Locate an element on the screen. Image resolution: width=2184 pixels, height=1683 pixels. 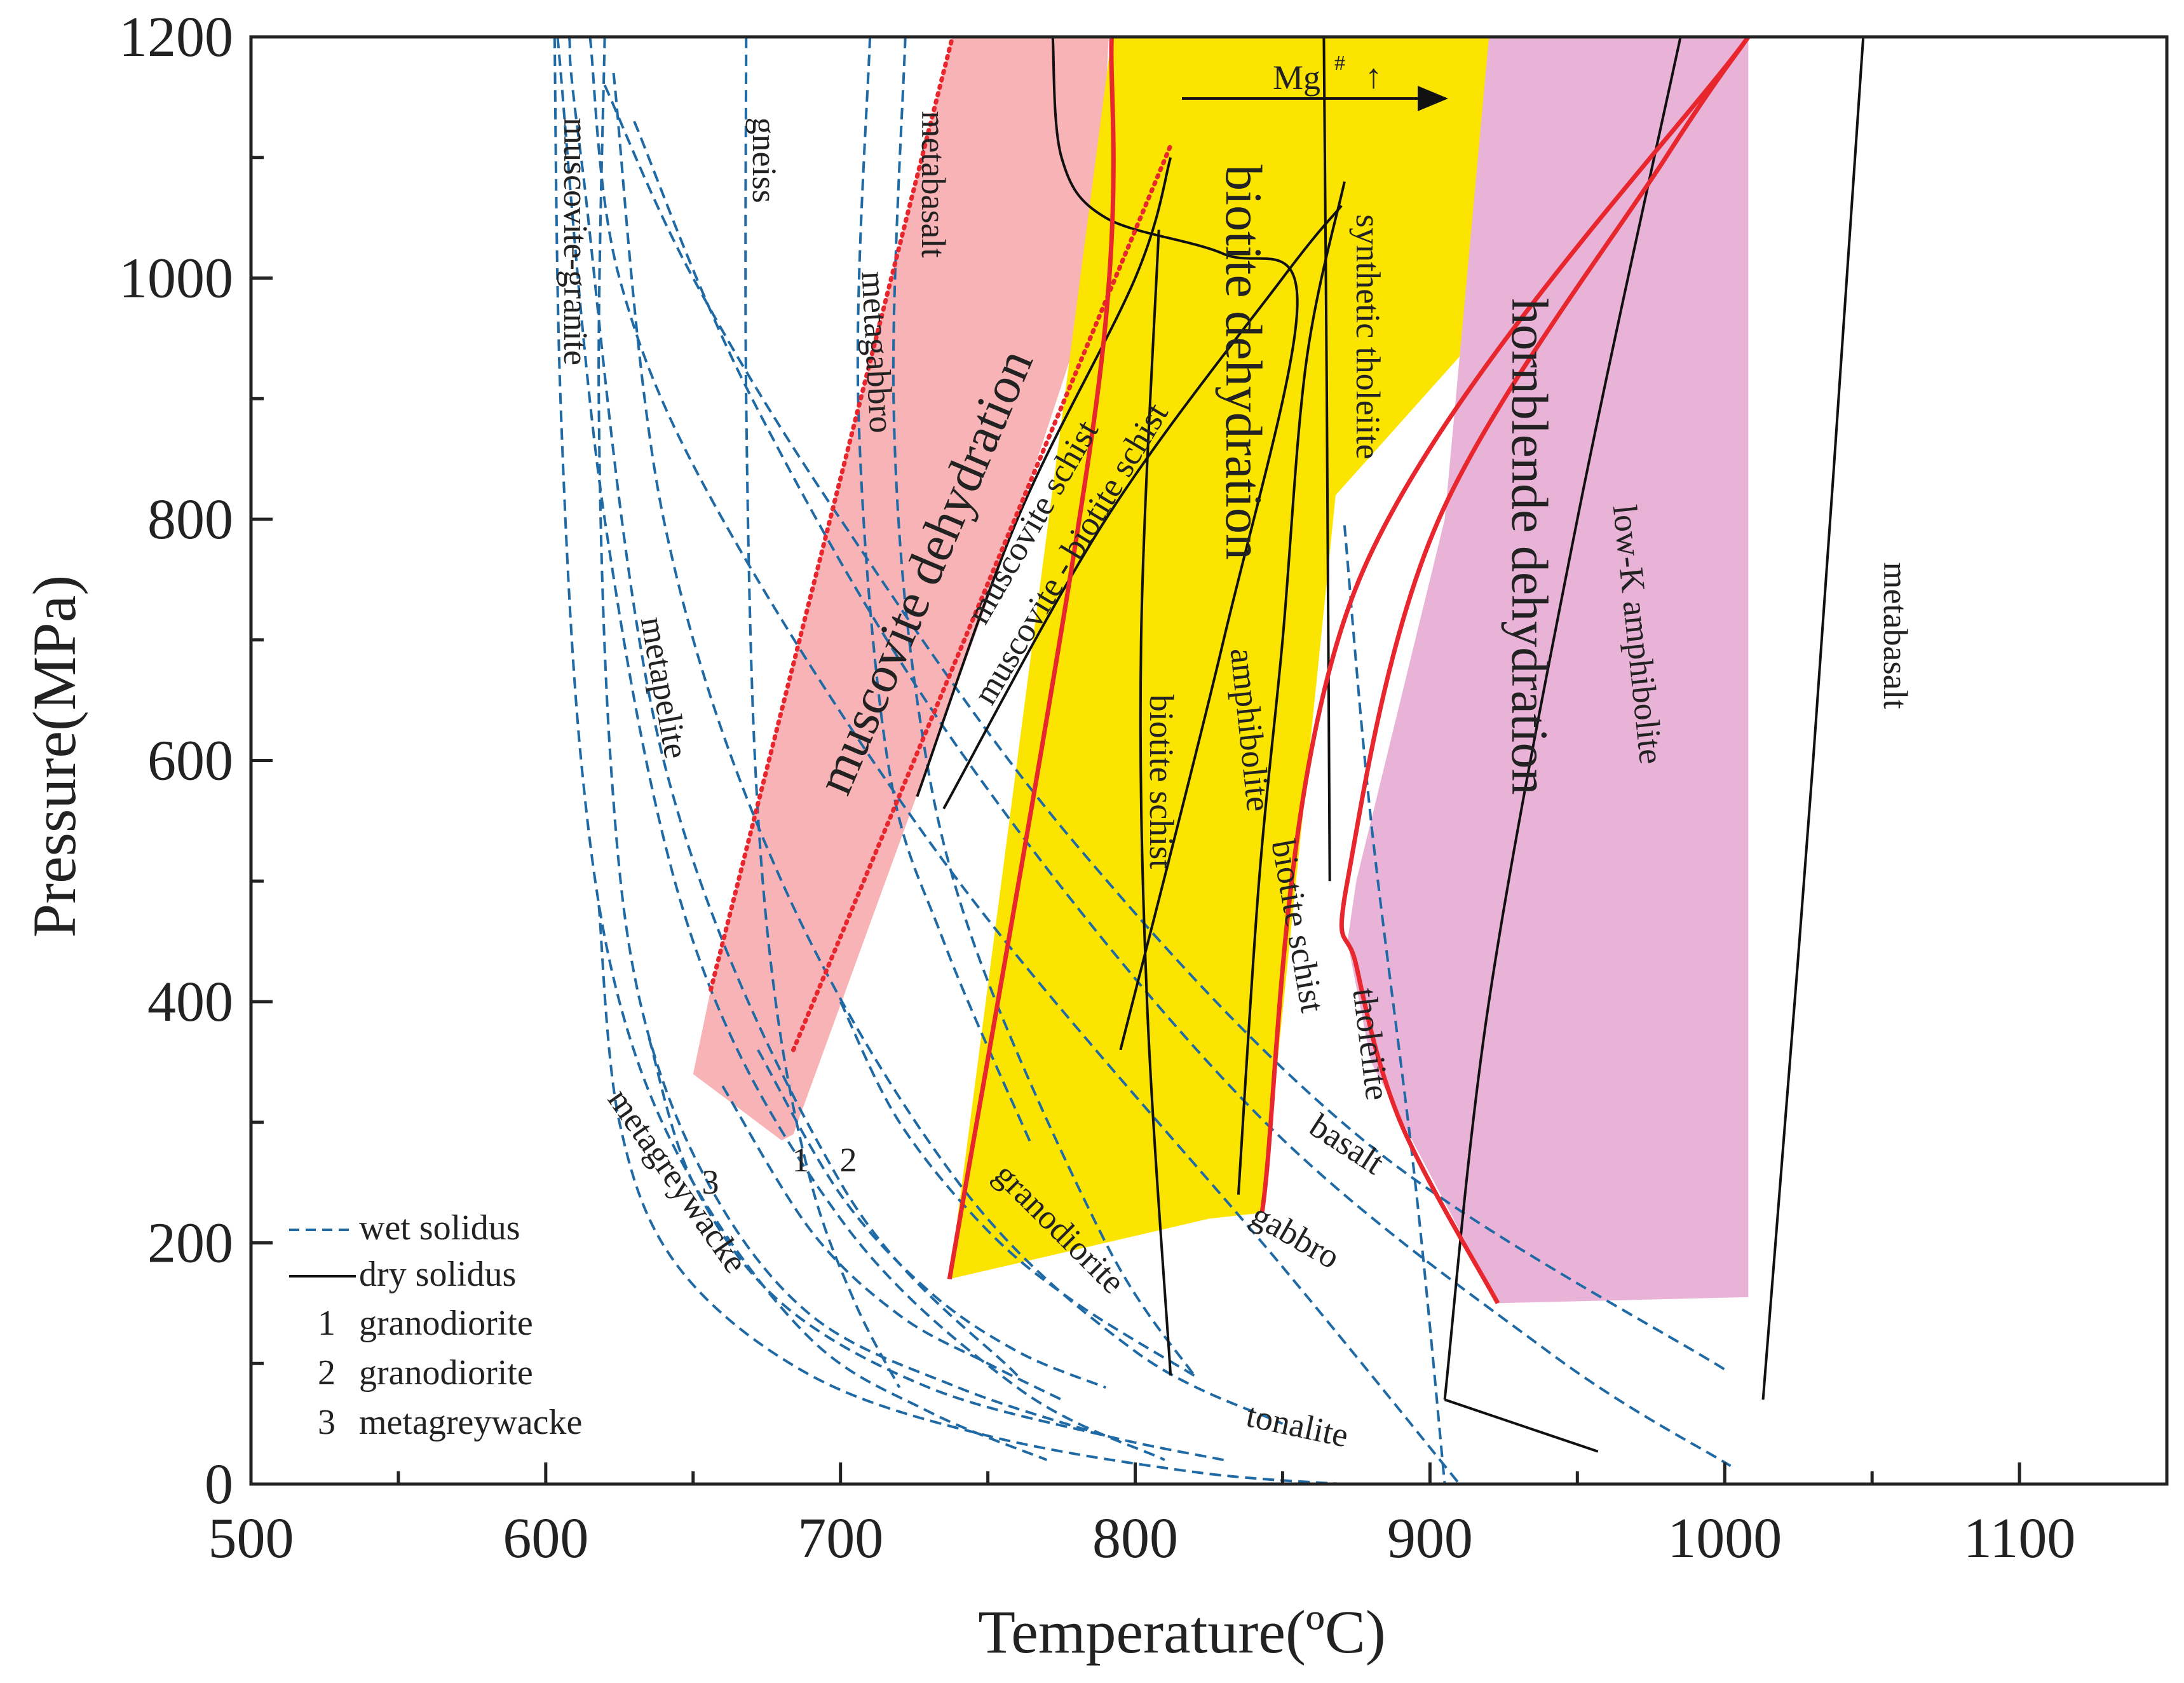
label-metabasalt-dry: metabasalt is located at coordinates (1895, 635).